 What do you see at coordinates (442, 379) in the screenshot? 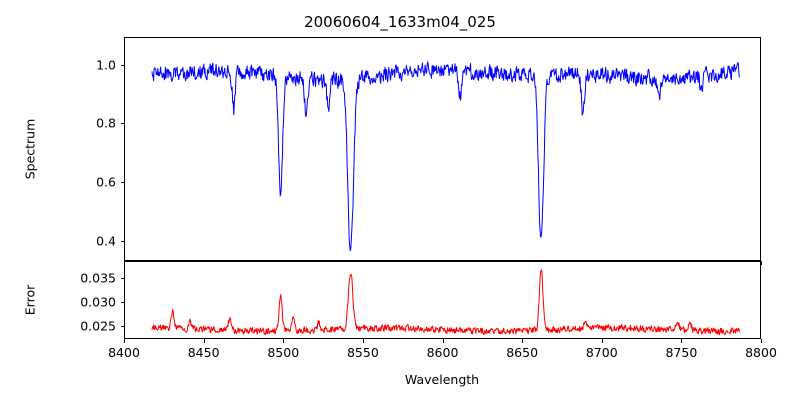
I see `x-axis-label: Wavelength` at bounding box center [442, 379].